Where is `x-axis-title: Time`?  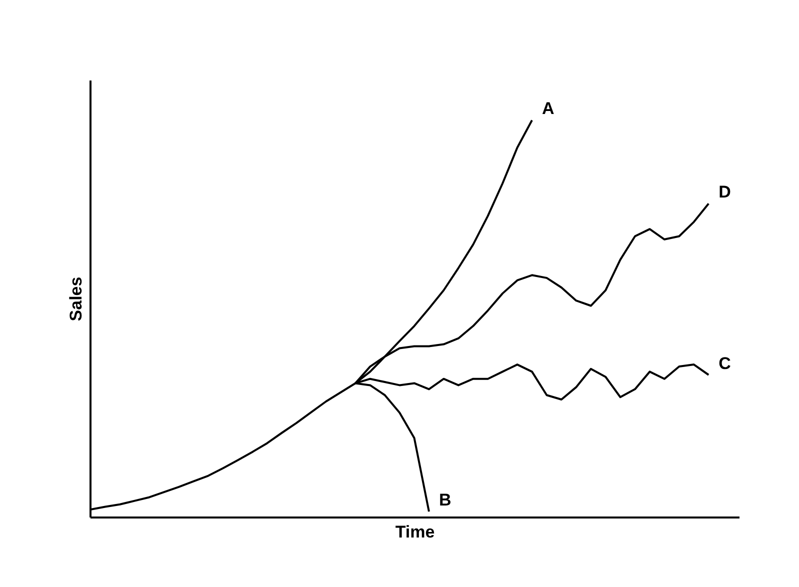 x-axis-title: Time is located at coordinates (415, 532).